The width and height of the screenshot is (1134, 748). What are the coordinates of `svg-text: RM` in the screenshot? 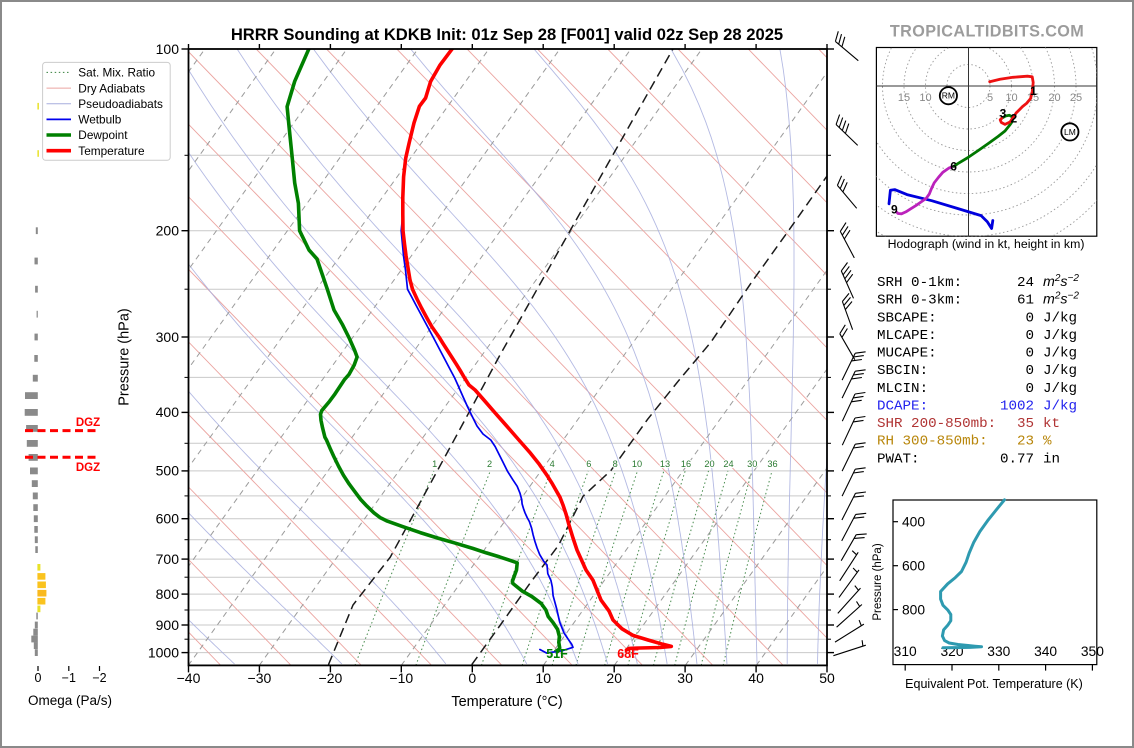 It's located at (948, 96).